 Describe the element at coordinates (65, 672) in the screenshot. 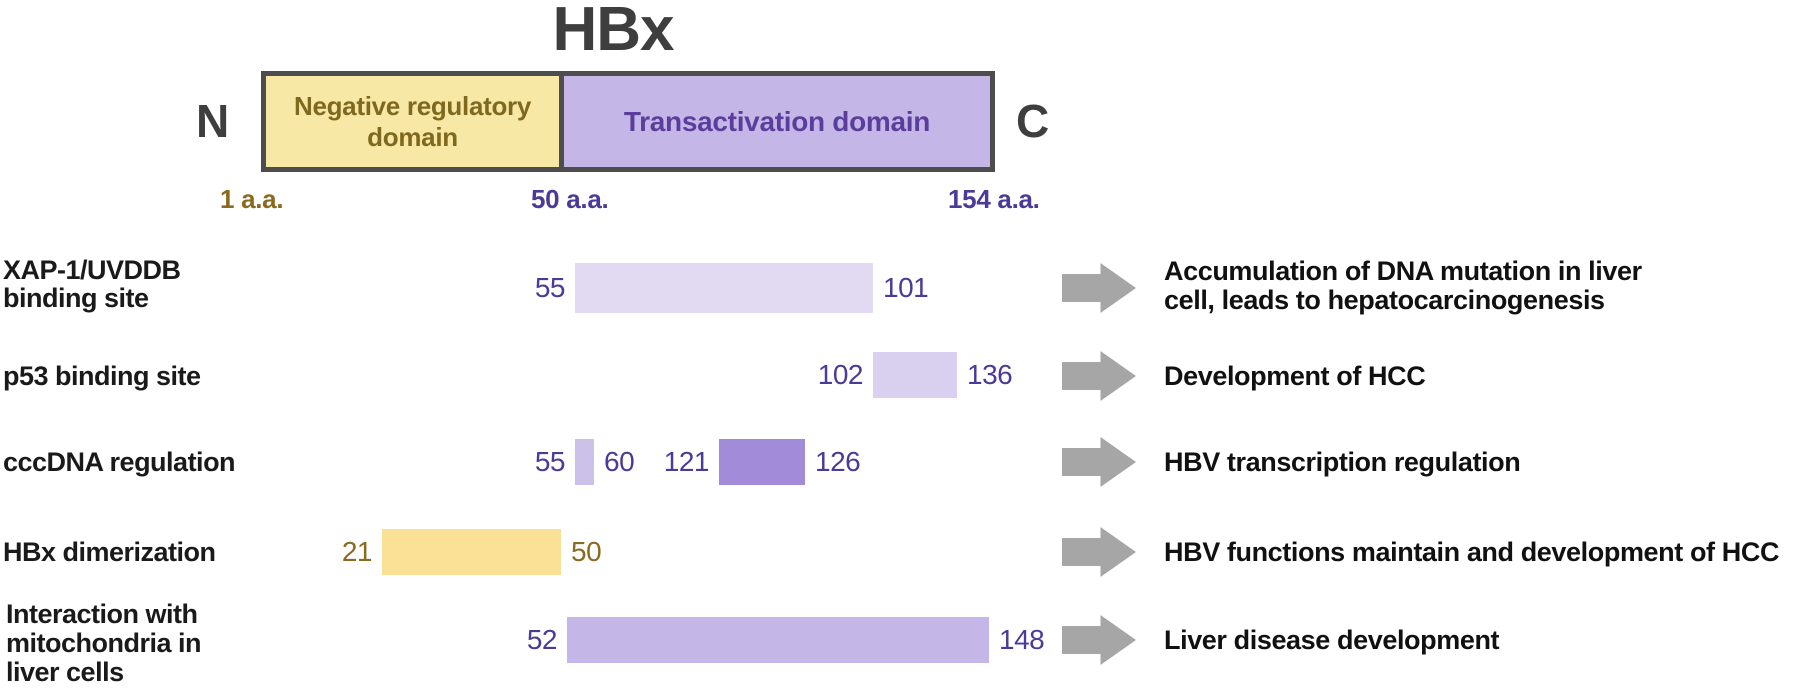

I see `row-label-line: liver cells` at that location.